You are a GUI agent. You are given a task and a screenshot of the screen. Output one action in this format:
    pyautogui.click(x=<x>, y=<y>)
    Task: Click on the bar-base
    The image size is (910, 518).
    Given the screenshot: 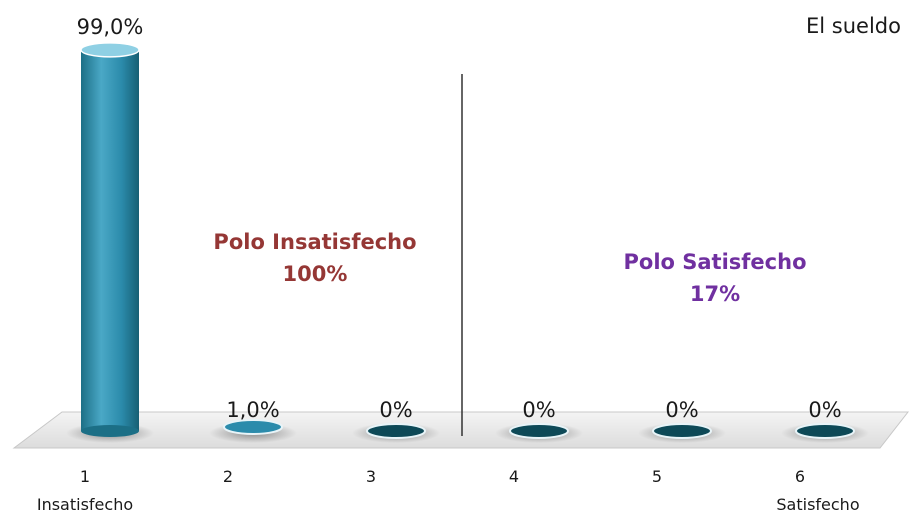 What is the action you would take?
    pyautogui.click(x=110, y=431)
    